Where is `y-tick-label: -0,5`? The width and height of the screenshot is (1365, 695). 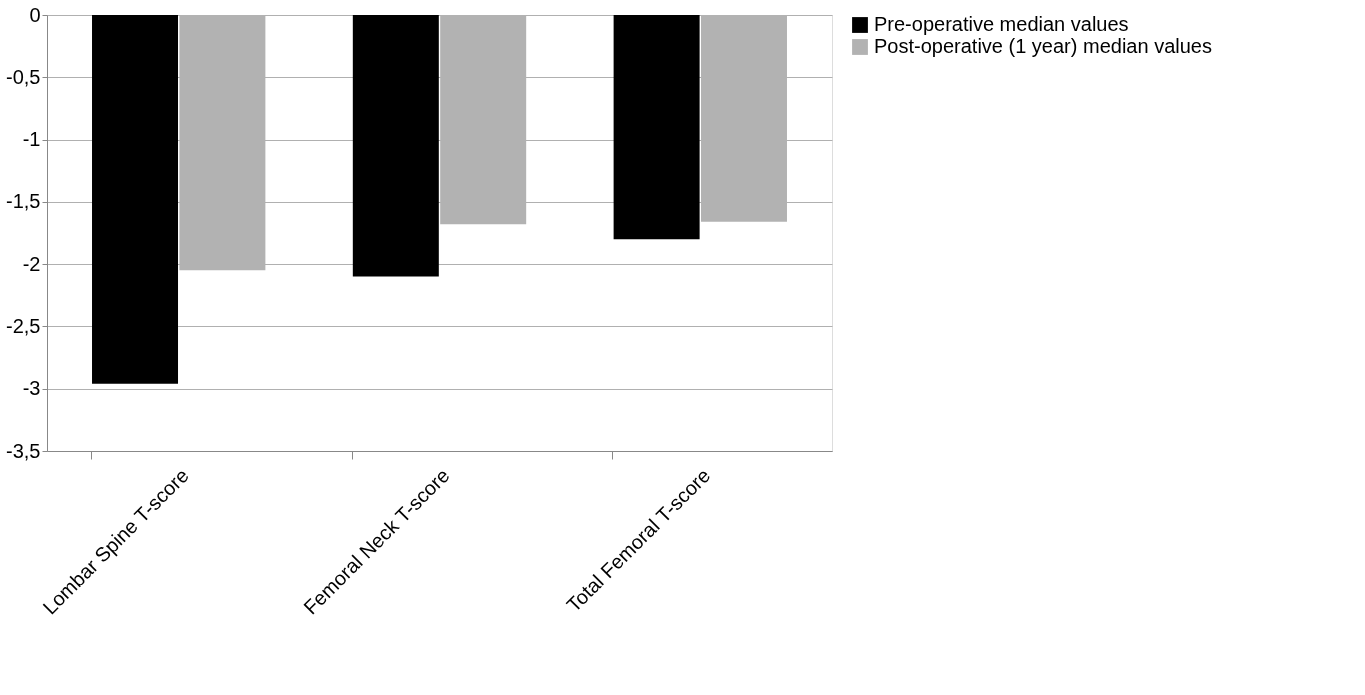 y-tick-label: -0,5 is located at coordinates (23, 76).